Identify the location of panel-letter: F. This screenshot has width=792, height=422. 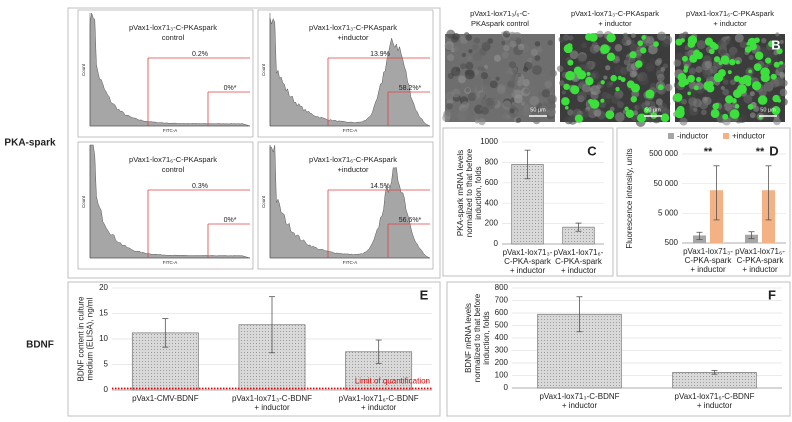
(772, 294).